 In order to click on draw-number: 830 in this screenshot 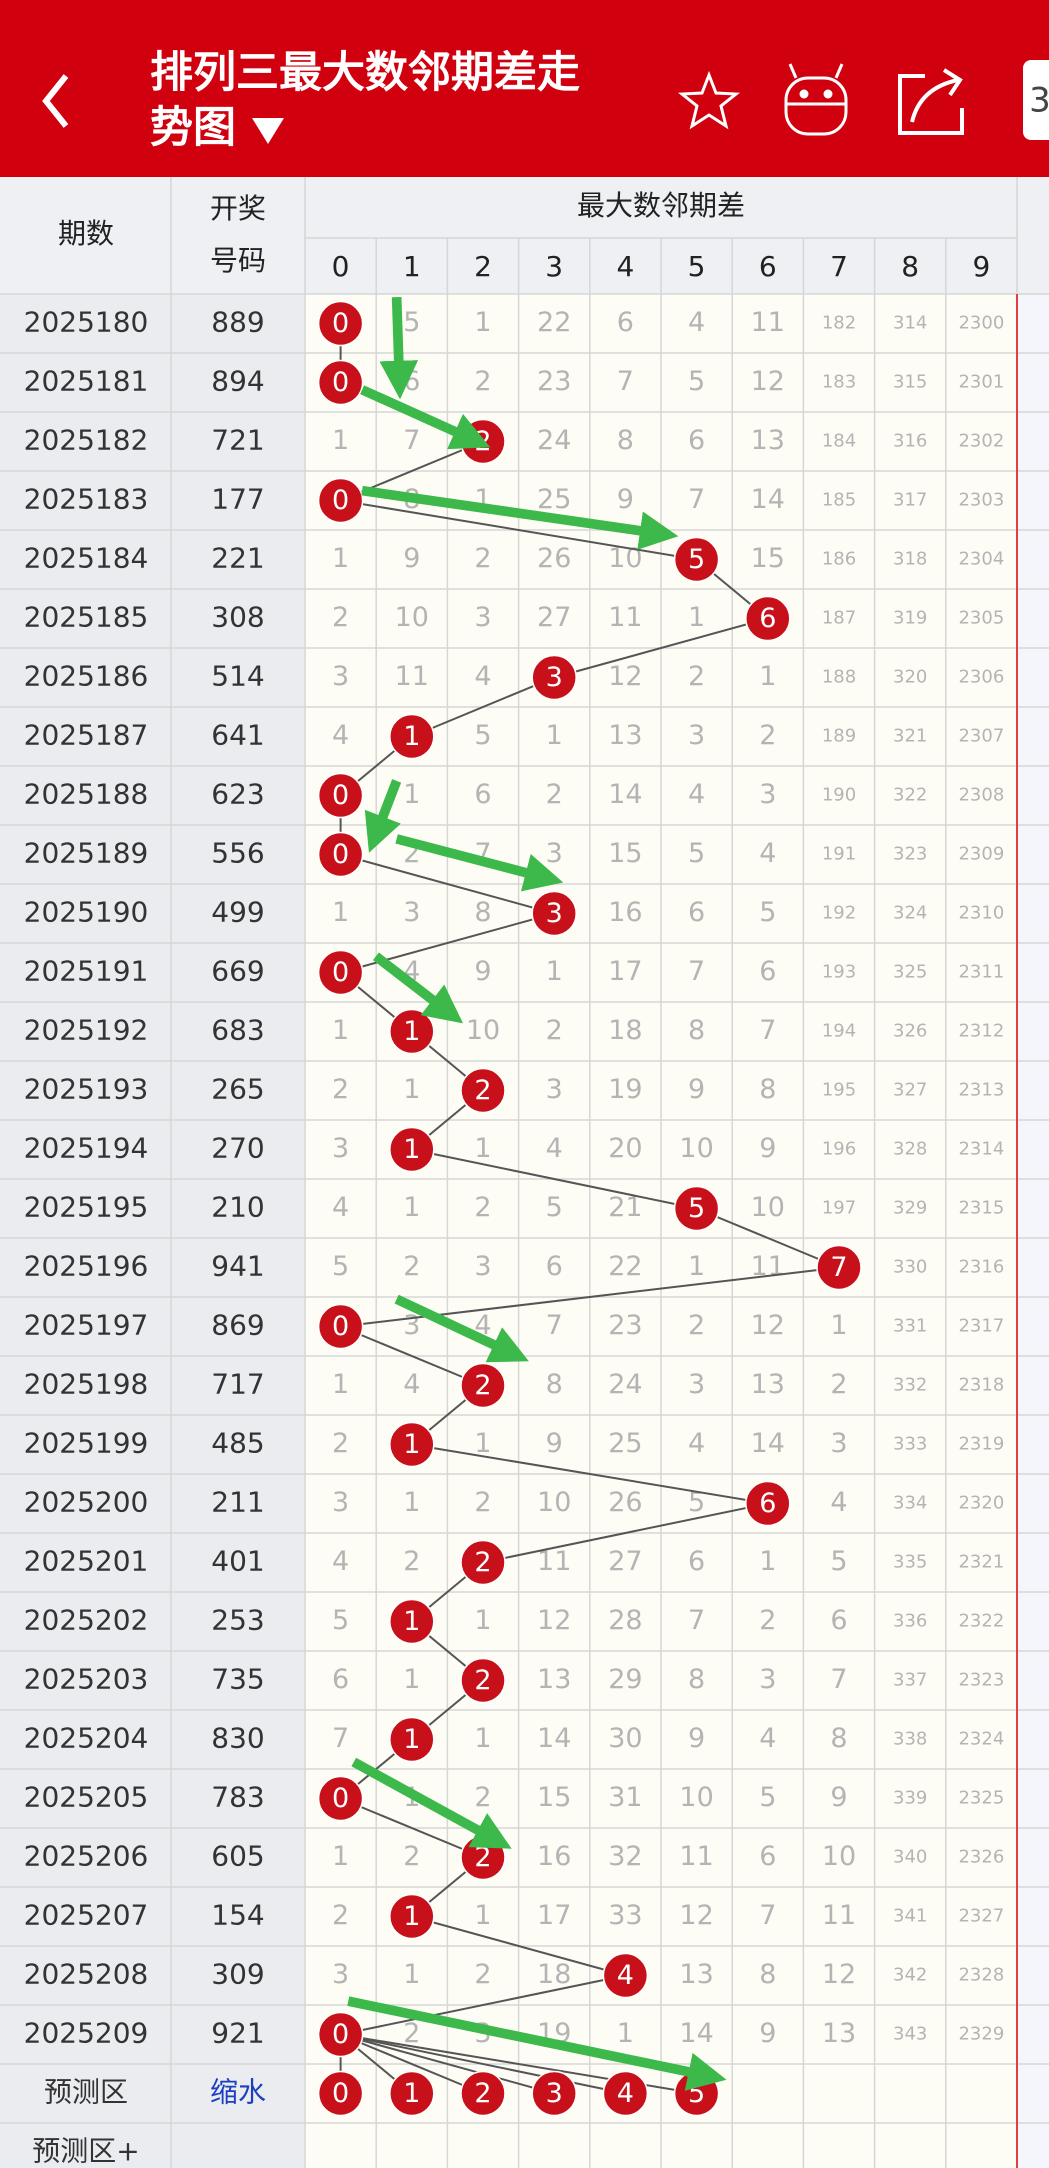, I will do `click(237, 1738)`.